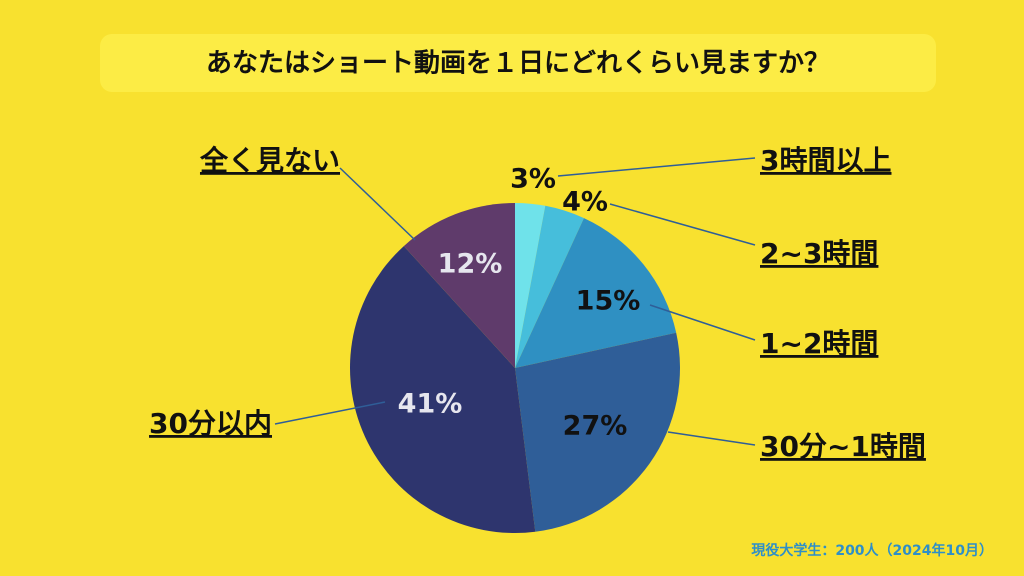 The width and height of the screenshot is (1024, 576). What do you see at coordinates (470, 264) in the screenshot?
I see `value-label: 12%` at bounding box center [470, 264].